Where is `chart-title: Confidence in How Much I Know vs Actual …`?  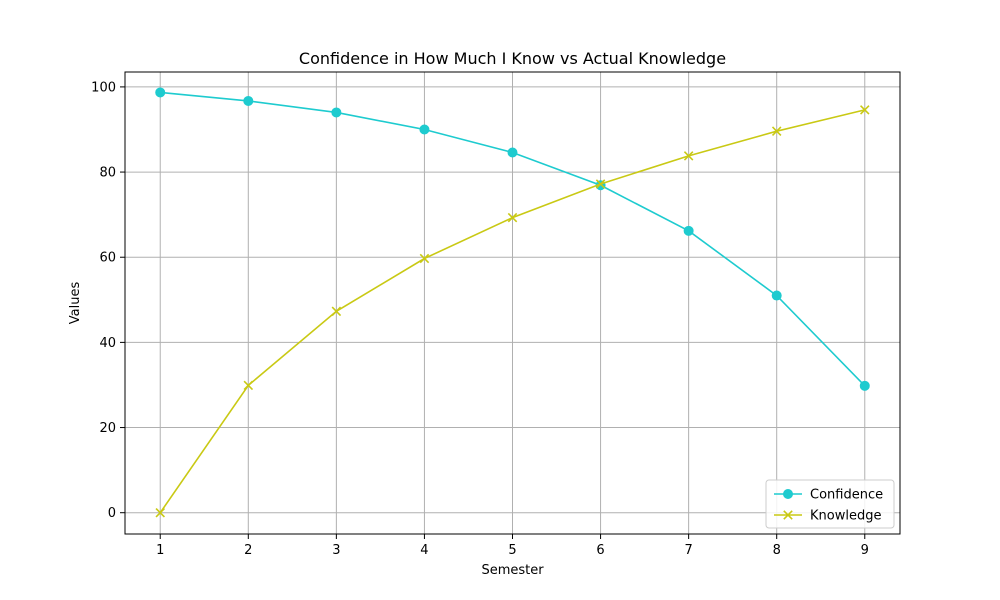
chart-title: Confidence in How Much I Know vs Actual … is located at coordinates (512, 58).